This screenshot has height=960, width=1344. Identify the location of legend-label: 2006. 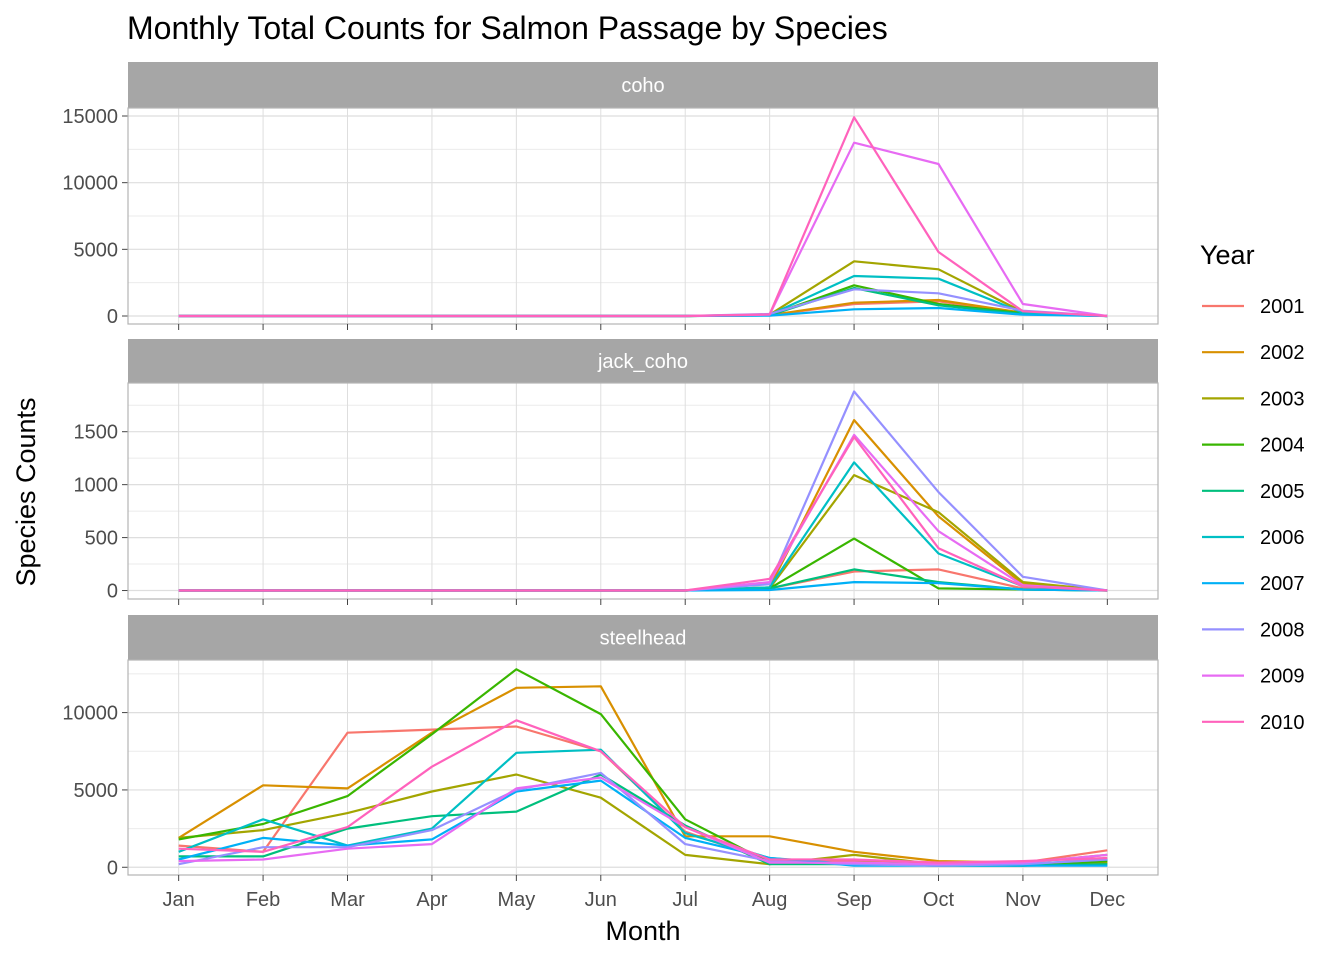
(1282, 538).